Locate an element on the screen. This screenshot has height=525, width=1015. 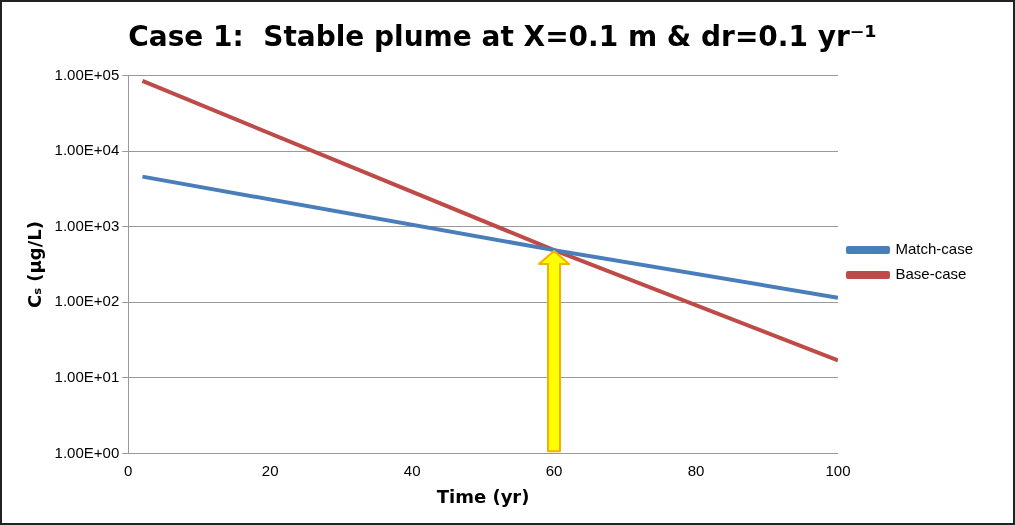
chart-title: Case 1: Stable plume at X=0.1 m & dr=0.1 yr⁻¹ is located at coordinates (502, 37).